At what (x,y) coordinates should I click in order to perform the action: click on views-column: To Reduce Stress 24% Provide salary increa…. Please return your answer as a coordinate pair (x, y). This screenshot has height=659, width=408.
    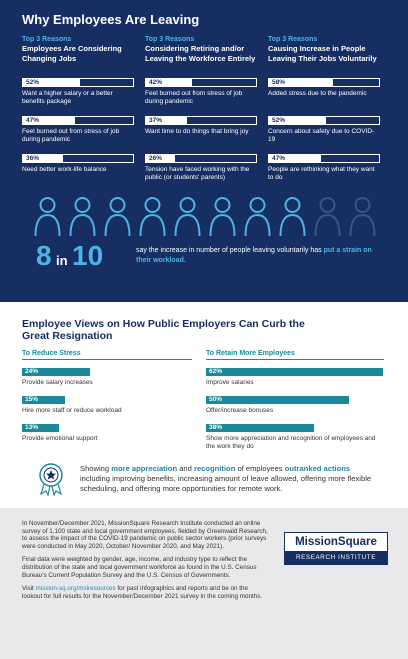
    Looking at the image, I should click on (107, 398).